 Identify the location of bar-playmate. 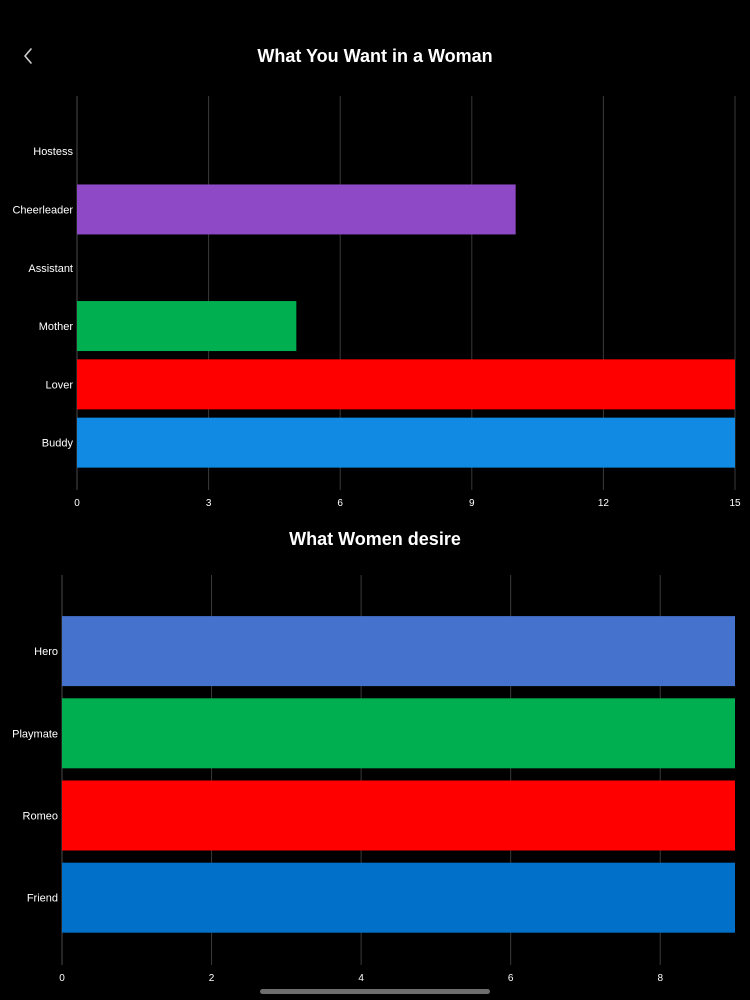
(398, 733).